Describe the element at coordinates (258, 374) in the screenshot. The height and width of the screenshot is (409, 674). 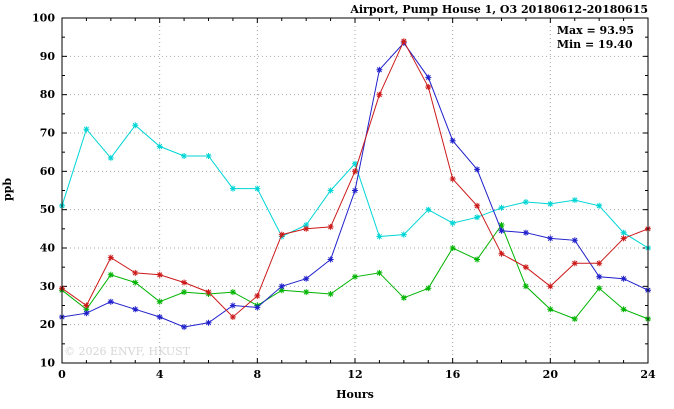
I see `x-tick-label: 8` at that location.